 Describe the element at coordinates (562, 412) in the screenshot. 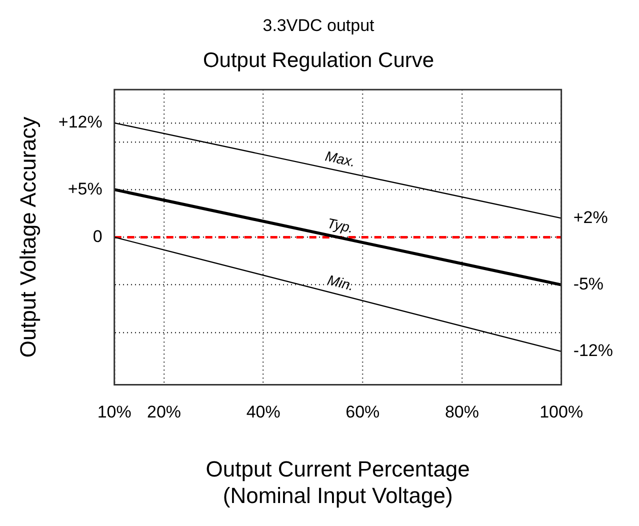

I see `x-tick-label: 100%` at that location.